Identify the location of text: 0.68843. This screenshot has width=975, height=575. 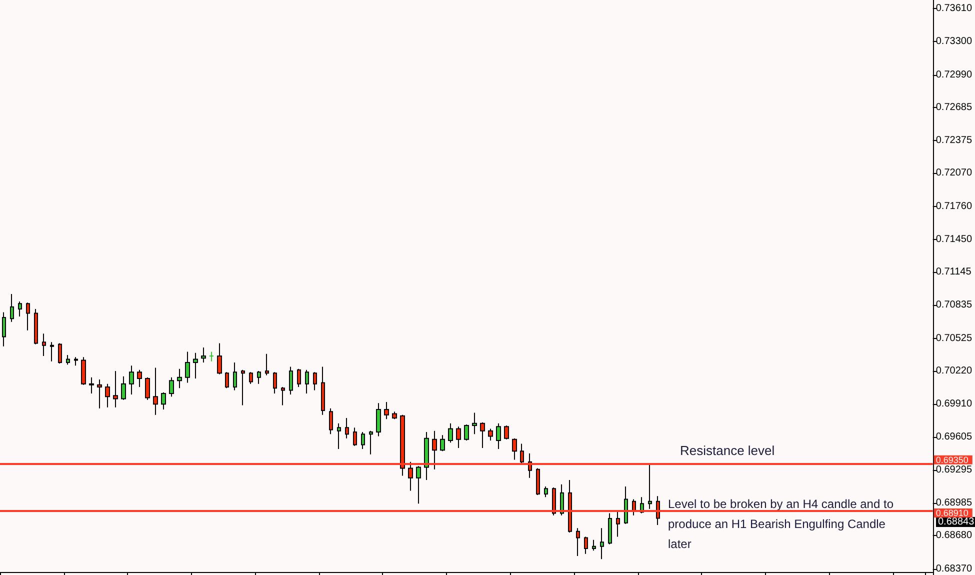
(956, 522).